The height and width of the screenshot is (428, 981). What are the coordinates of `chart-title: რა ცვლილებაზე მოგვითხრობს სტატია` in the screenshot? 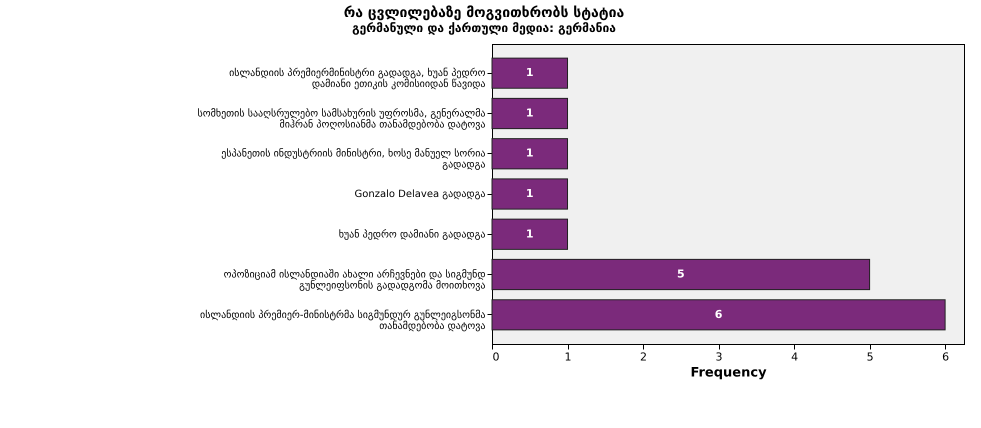 It's located at (484, 13).